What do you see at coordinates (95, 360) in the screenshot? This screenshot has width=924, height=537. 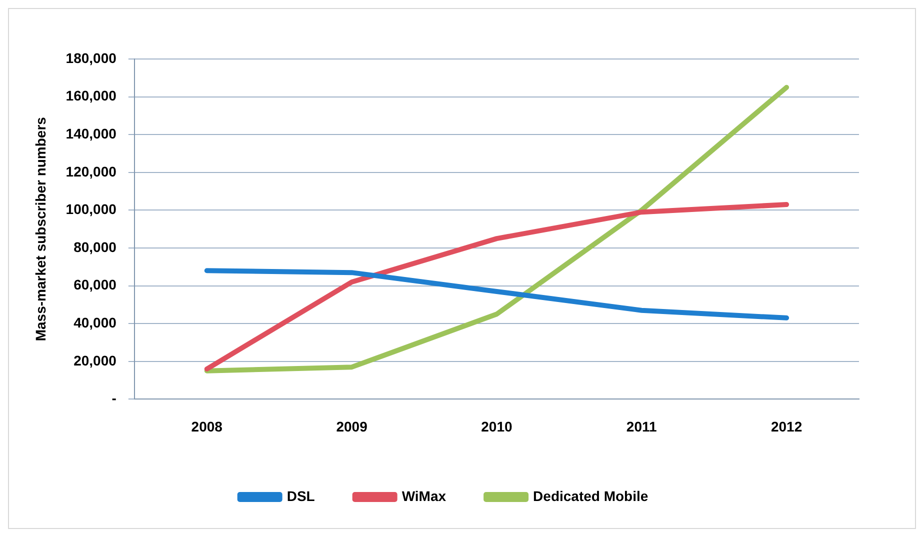 I see `y-tick-label: 20,000` at bounding box center [95, 360].